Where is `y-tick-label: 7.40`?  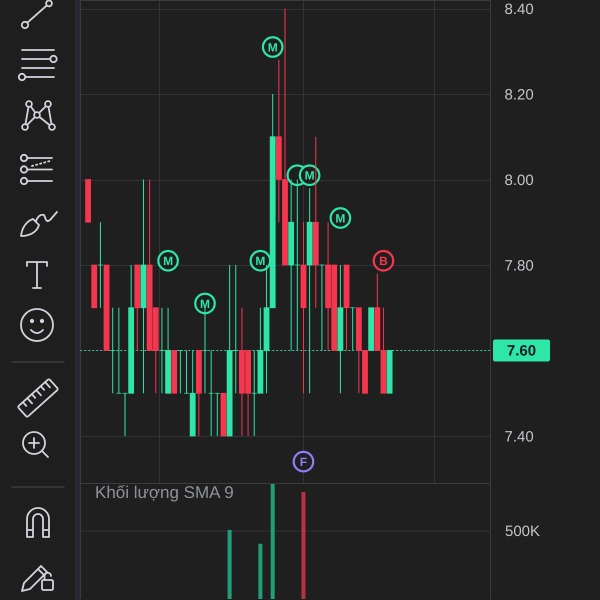
y-tick-label: 7.40 is located at coordinates (519, 437).